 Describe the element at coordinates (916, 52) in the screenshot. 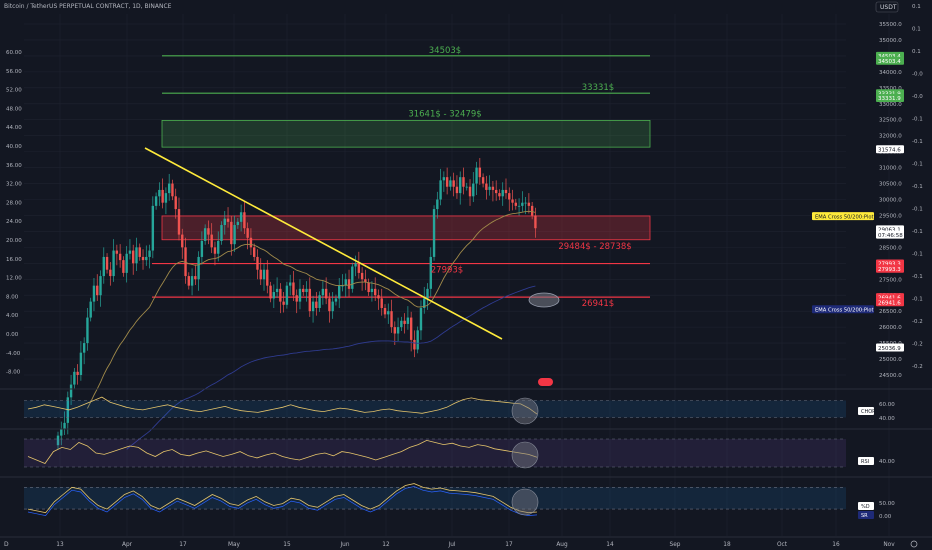

I see `osc-tick-label: 0.1` at that location.